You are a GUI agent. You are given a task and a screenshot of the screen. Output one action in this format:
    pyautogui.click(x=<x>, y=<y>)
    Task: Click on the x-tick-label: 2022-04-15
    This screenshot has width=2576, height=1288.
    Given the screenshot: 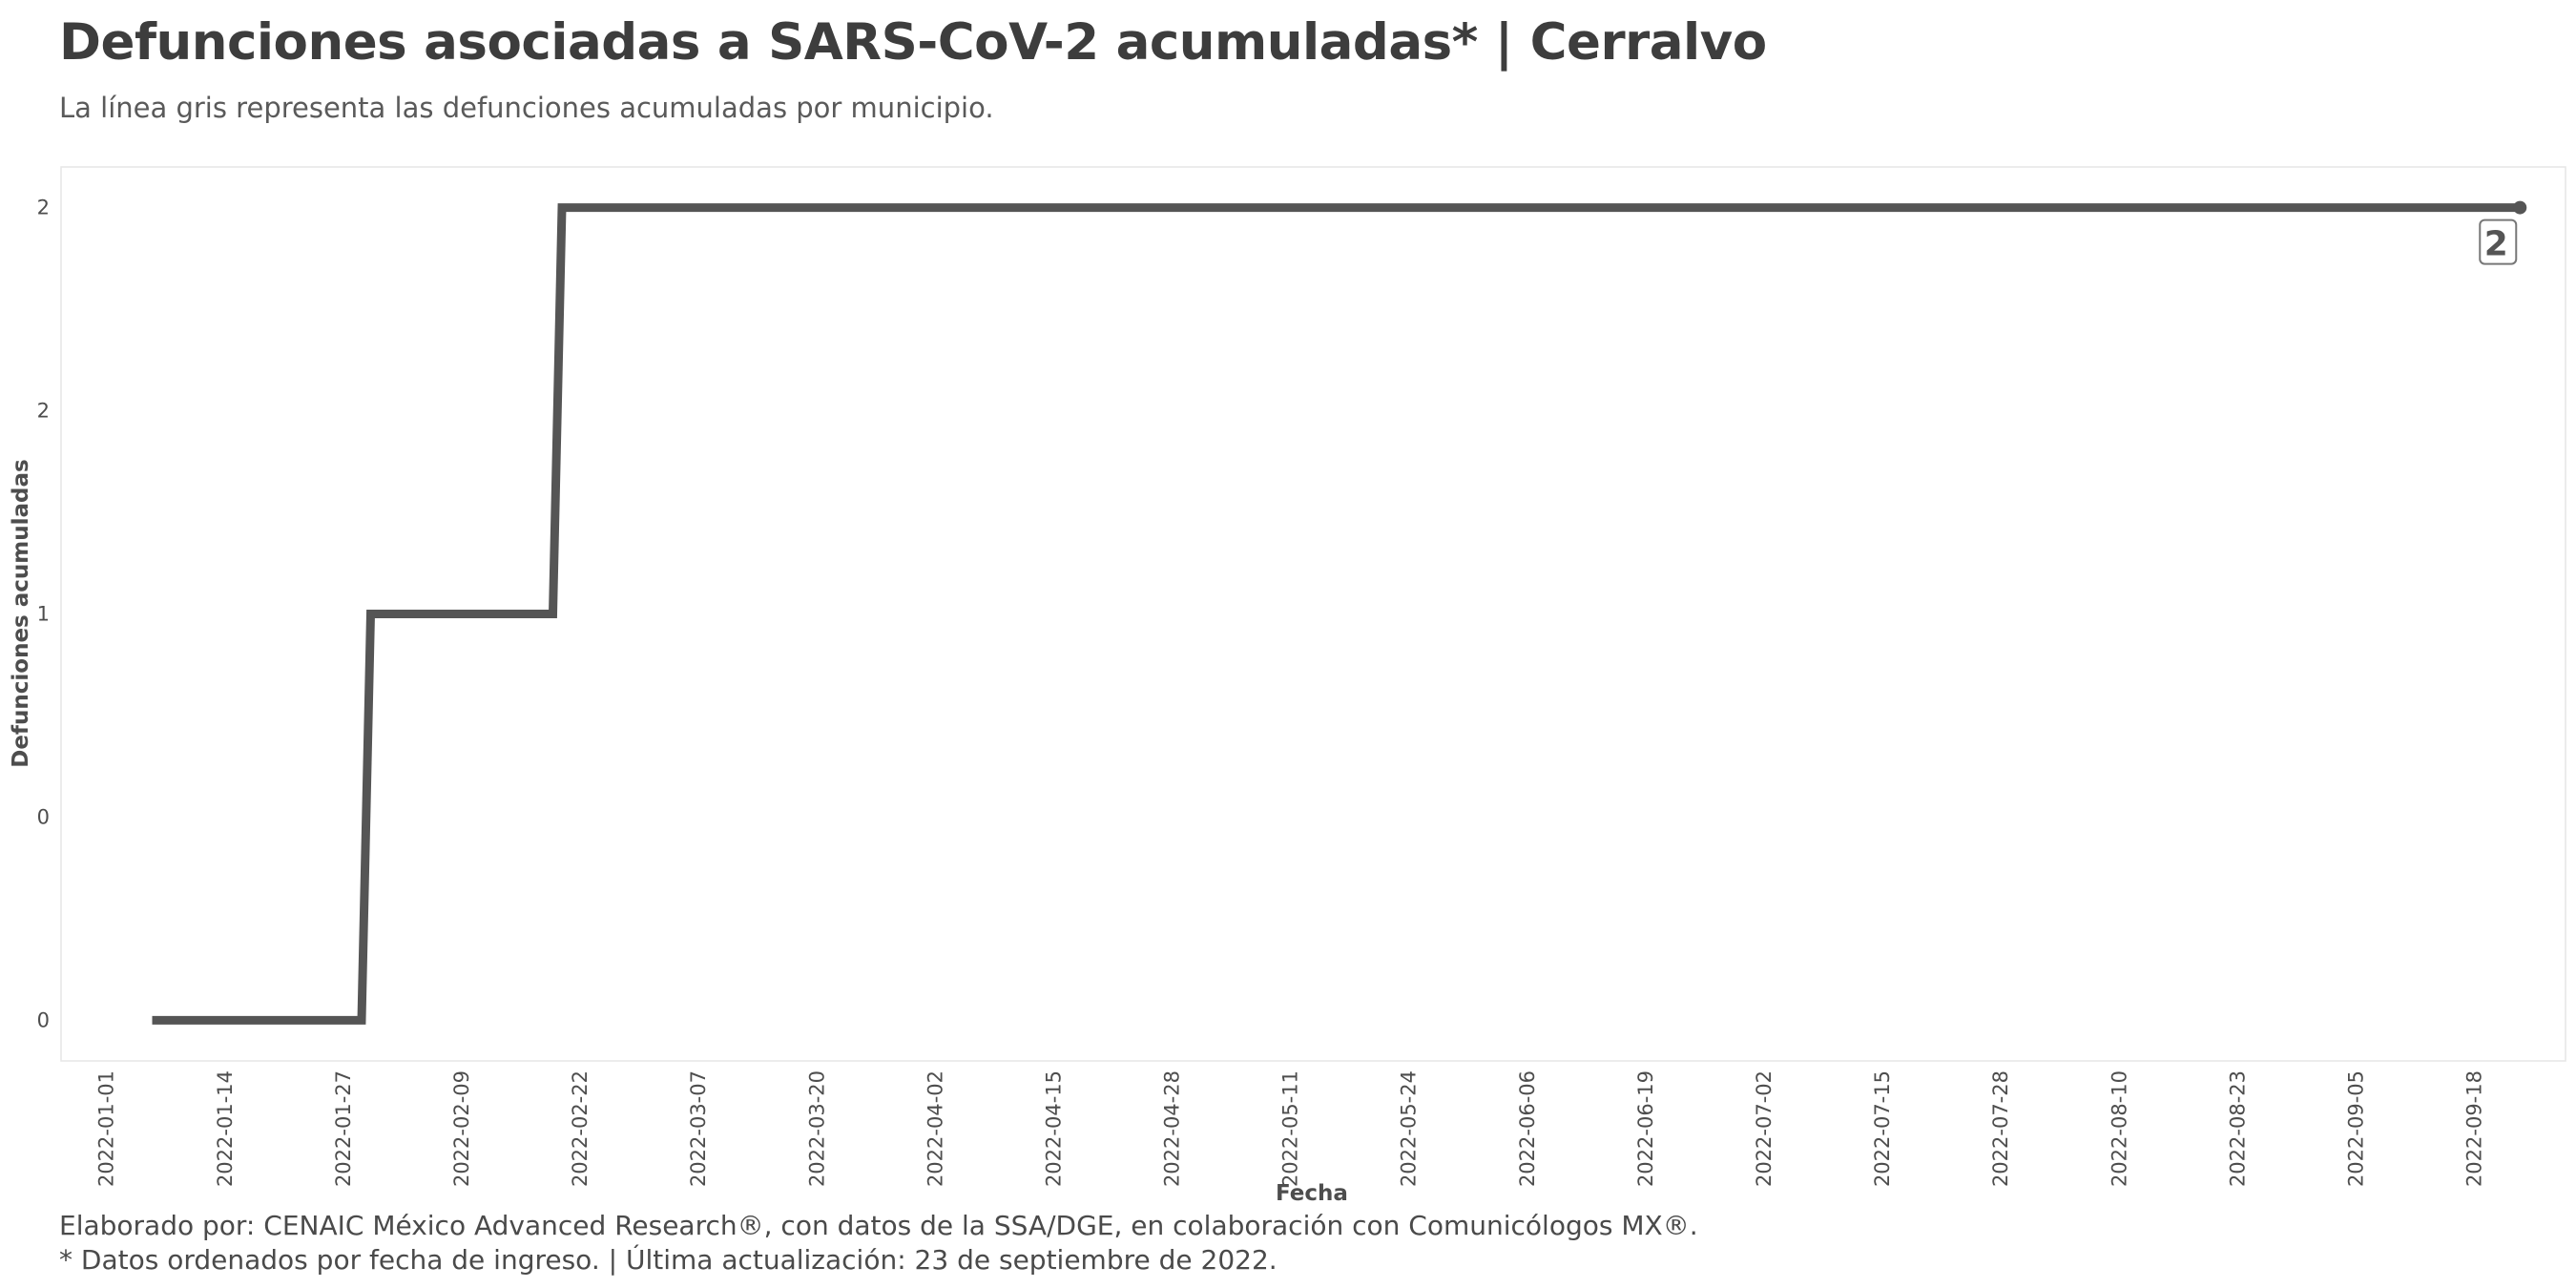 What is the action you would take?
    pyautogui.click(x=1053, y=1128)
    